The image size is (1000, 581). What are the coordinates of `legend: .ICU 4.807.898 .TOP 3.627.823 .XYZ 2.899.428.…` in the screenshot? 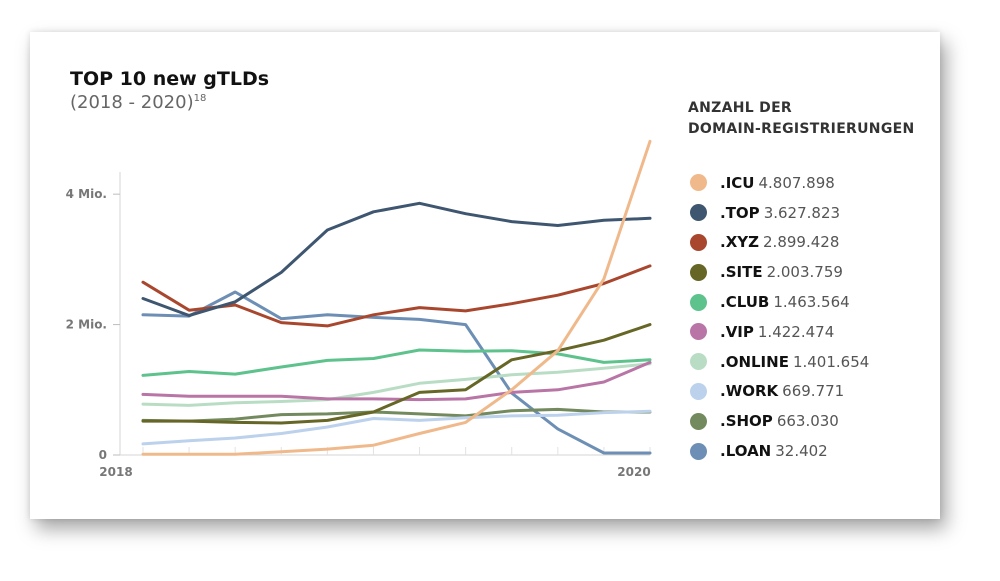 It's located at (779, 317).